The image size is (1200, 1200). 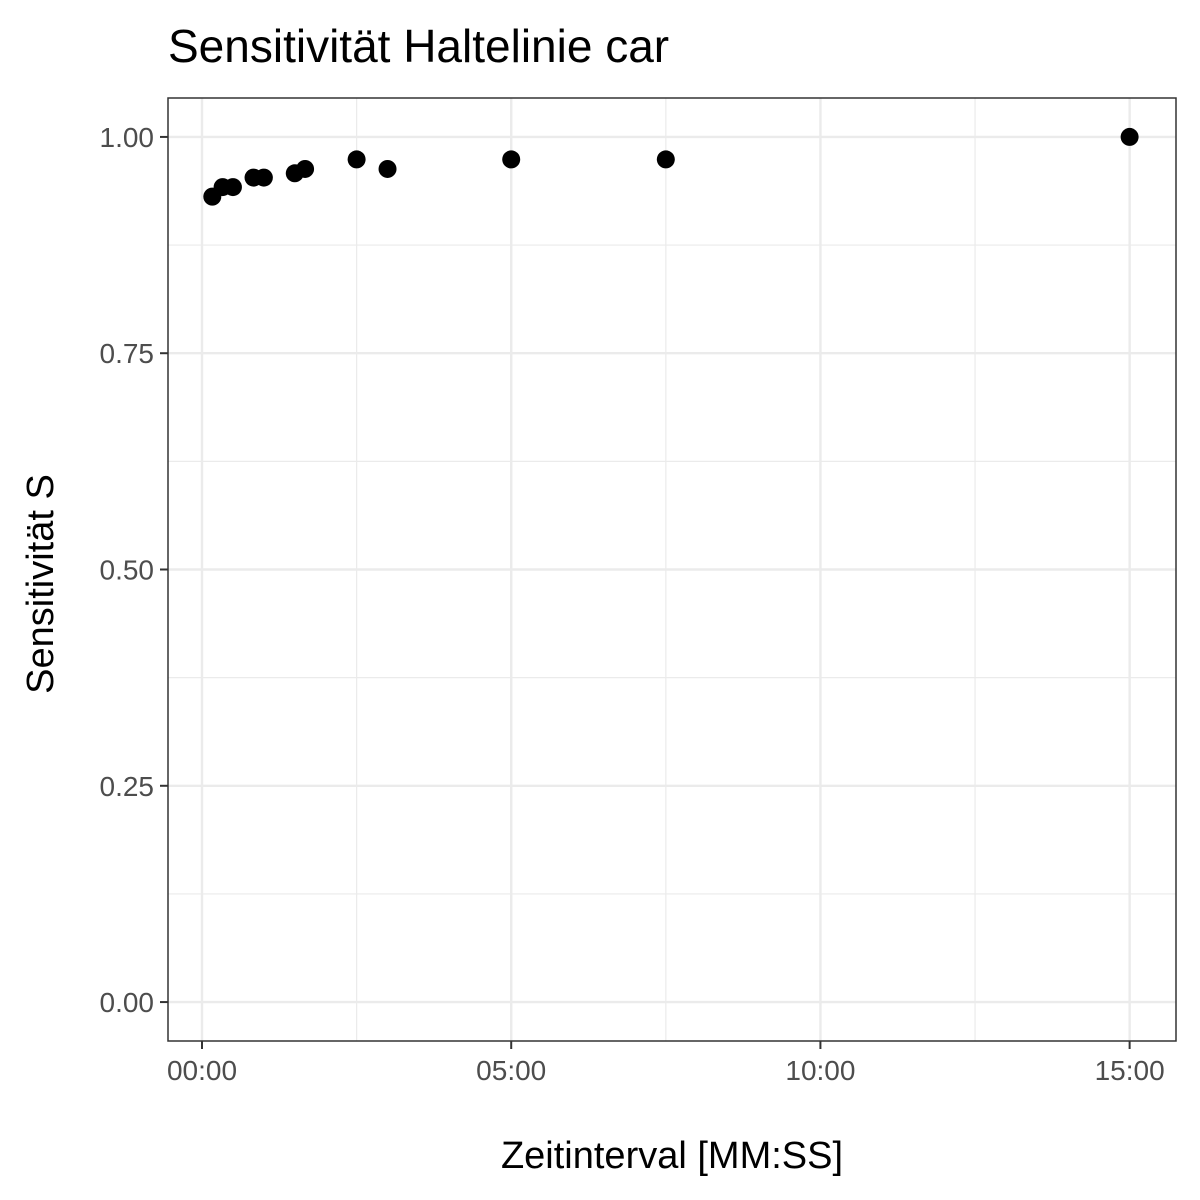 I want to click on x-tick-label: 00:00, so click(x=202, y=1070).